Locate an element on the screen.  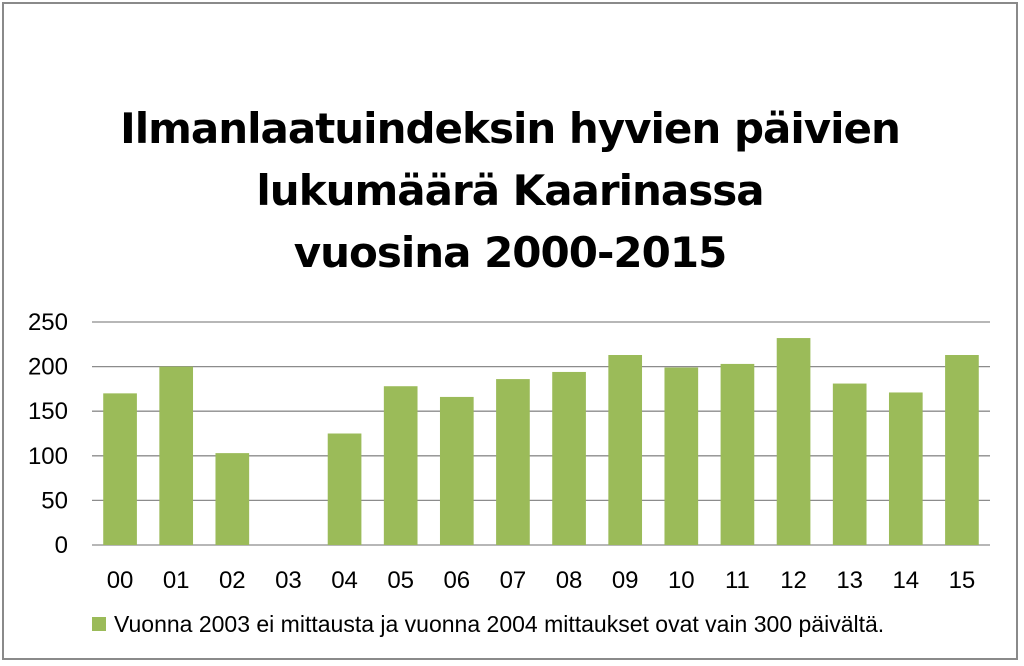
y-tick-label: 100 is located at coordinates (48, 456).